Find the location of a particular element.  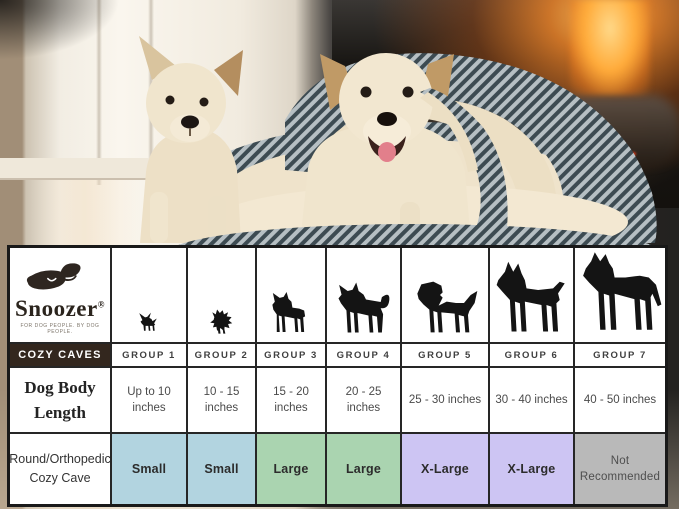

group-6-header-cell: GROUP 6 is located at coordinates (531, 355).